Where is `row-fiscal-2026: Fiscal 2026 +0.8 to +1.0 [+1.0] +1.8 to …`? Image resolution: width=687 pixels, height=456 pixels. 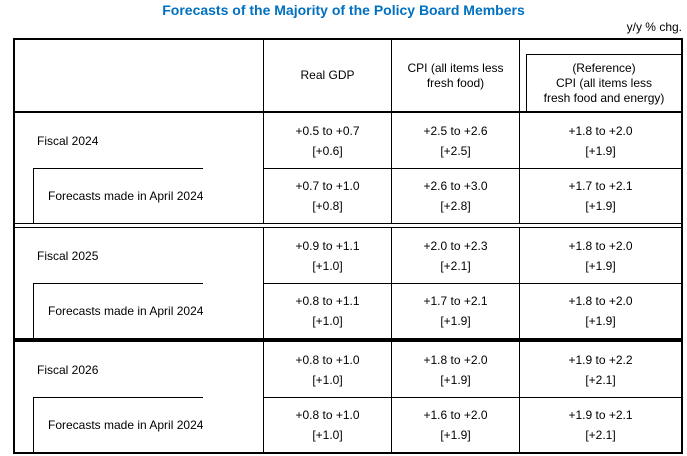
row-fiscal-2026: Fiscal 2026 +0.8 to +1.0 [+1.0] +1.8 to … is located at coordinates (348, 369).